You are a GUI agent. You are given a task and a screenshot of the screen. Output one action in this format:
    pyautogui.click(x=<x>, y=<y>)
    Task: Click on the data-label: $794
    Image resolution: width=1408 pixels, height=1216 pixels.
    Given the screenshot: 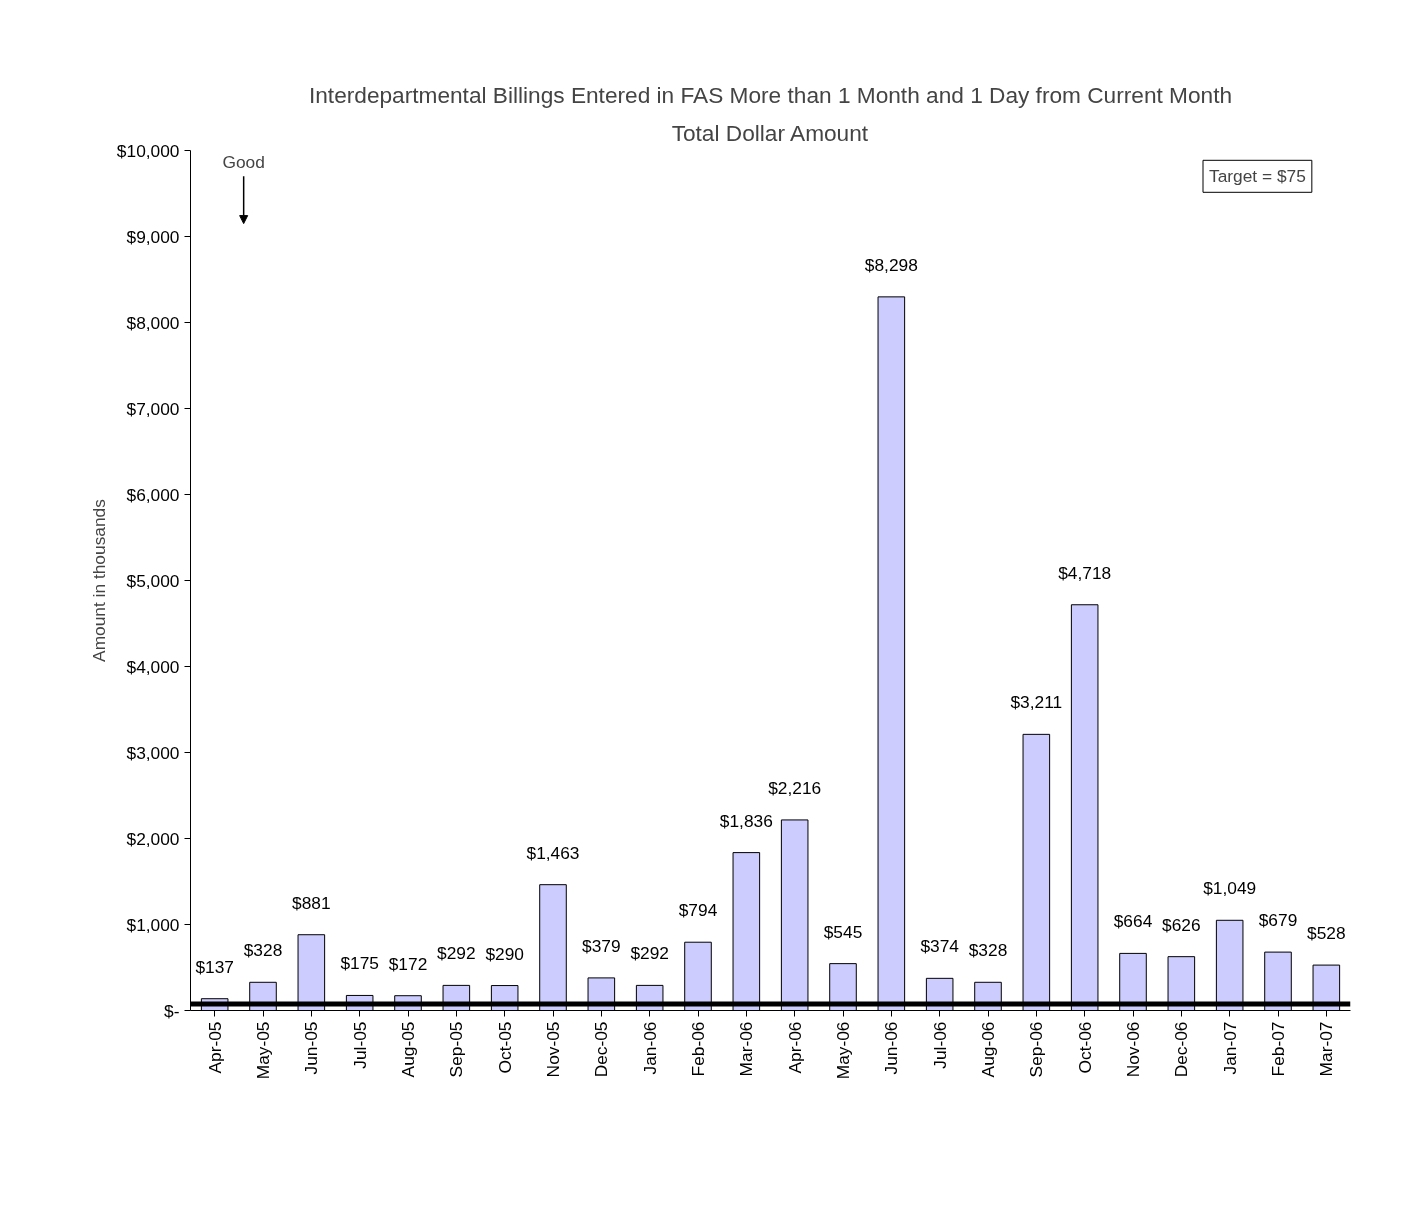 What is the action you would take?
    pyautogui.click(x=698, y=910)
    